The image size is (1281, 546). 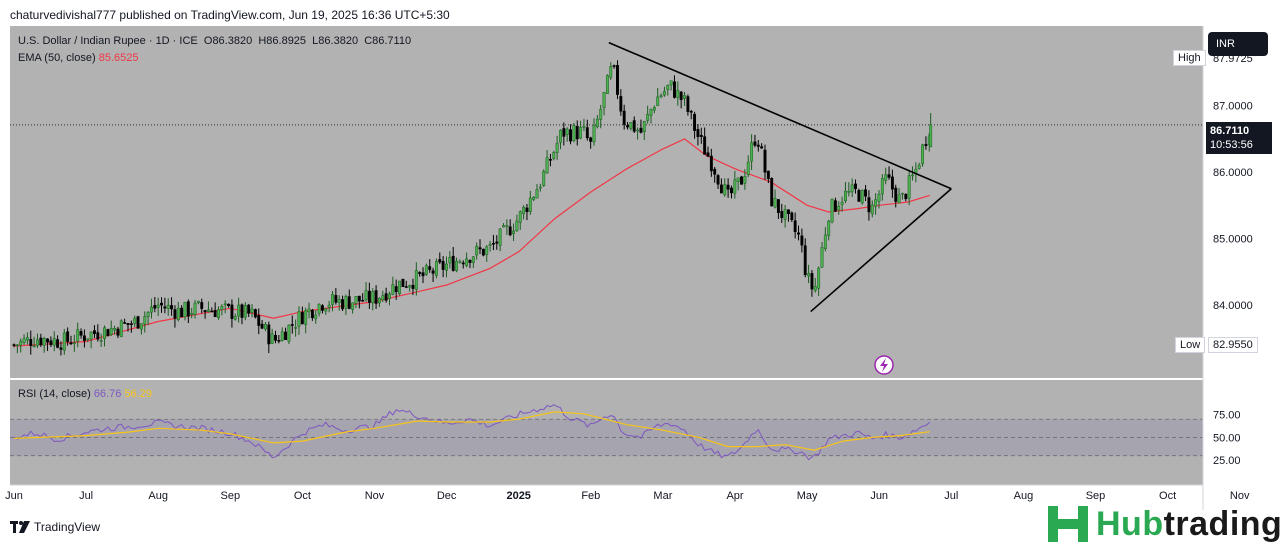 I want to click on ema-value: 85.6525, so click(x=118, y=58).